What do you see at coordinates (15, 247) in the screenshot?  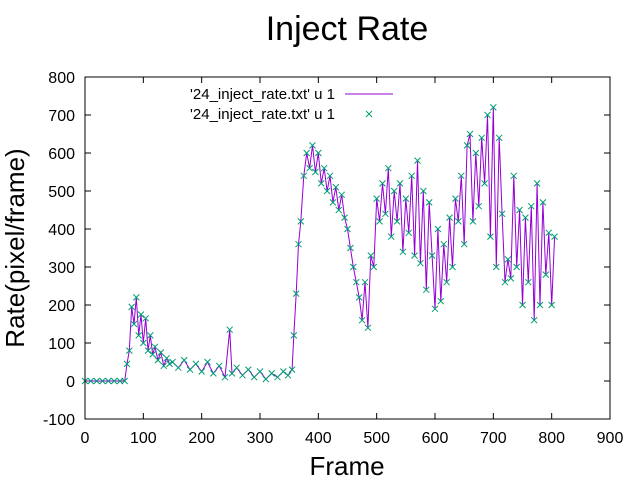 I see `y-axis-label: Rate(pixel/frame)` at bounding box center [15, 247].